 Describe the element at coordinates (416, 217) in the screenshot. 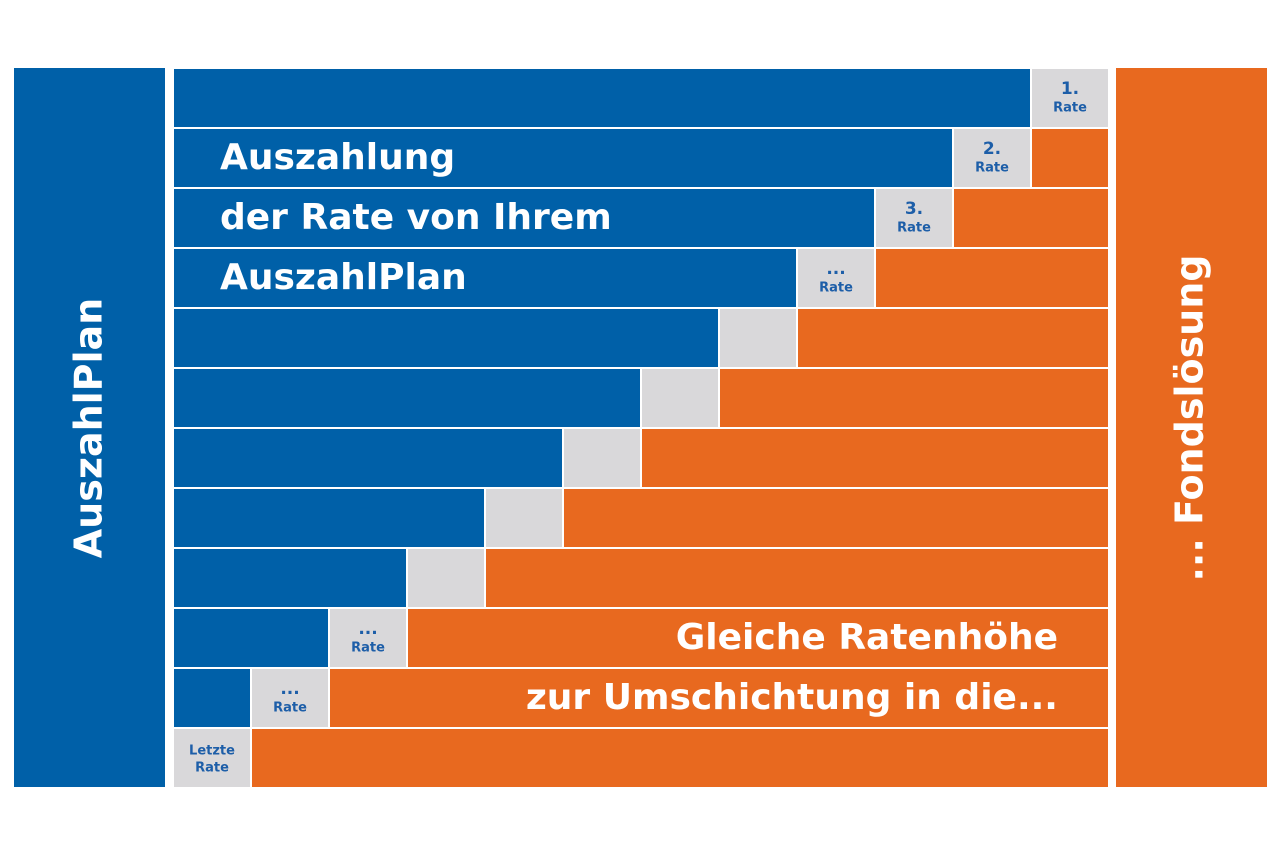

I see `blue-text: der Rate von Ihrem` at that location.